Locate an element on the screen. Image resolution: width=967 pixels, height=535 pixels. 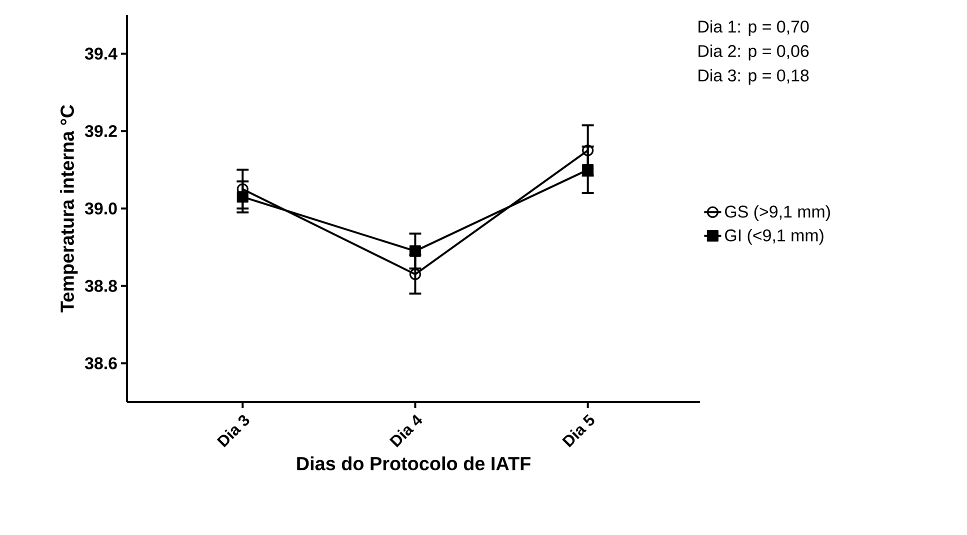
legend-label: GI (<9,1 mm) is located at coordinates (774, 236).